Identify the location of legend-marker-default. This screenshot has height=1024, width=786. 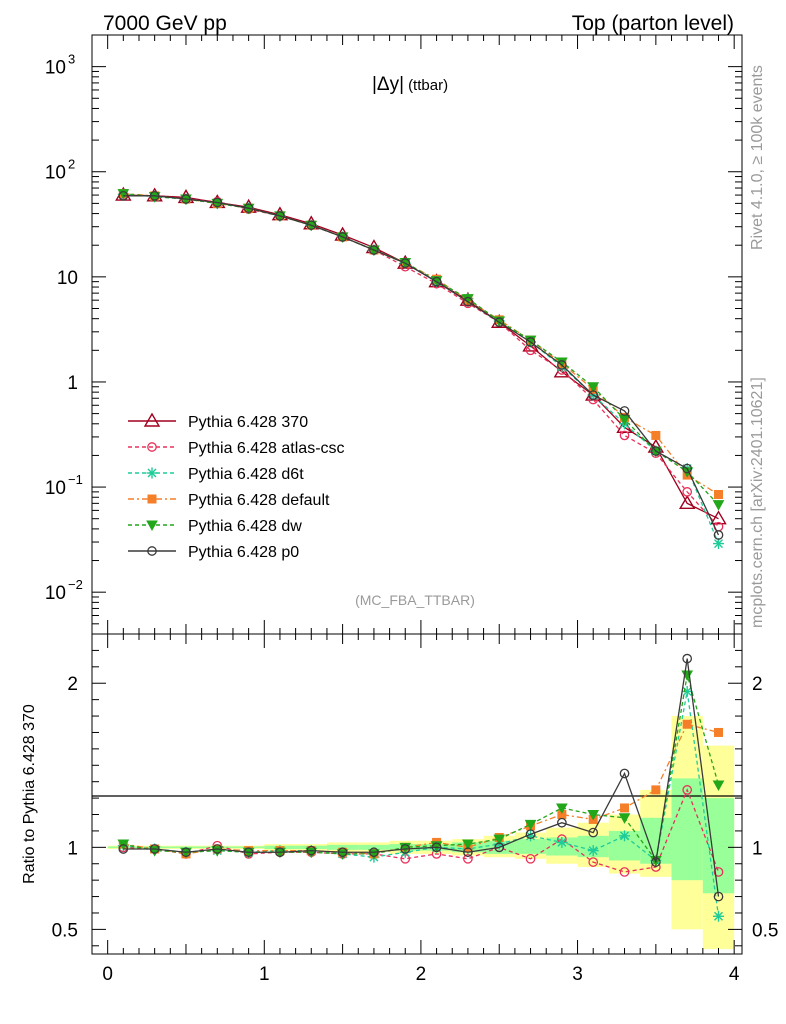
(152, 499).